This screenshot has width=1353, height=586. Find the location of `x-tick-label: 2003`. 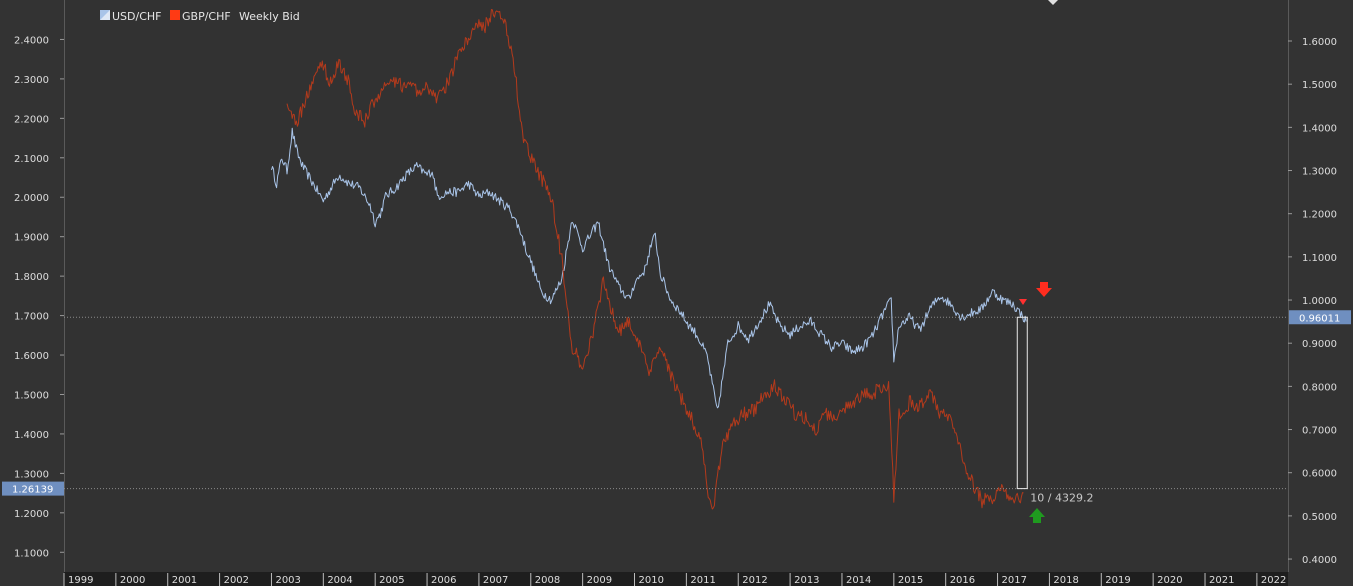

x-tick-label: 2003 is located at coordinates (287, 580).